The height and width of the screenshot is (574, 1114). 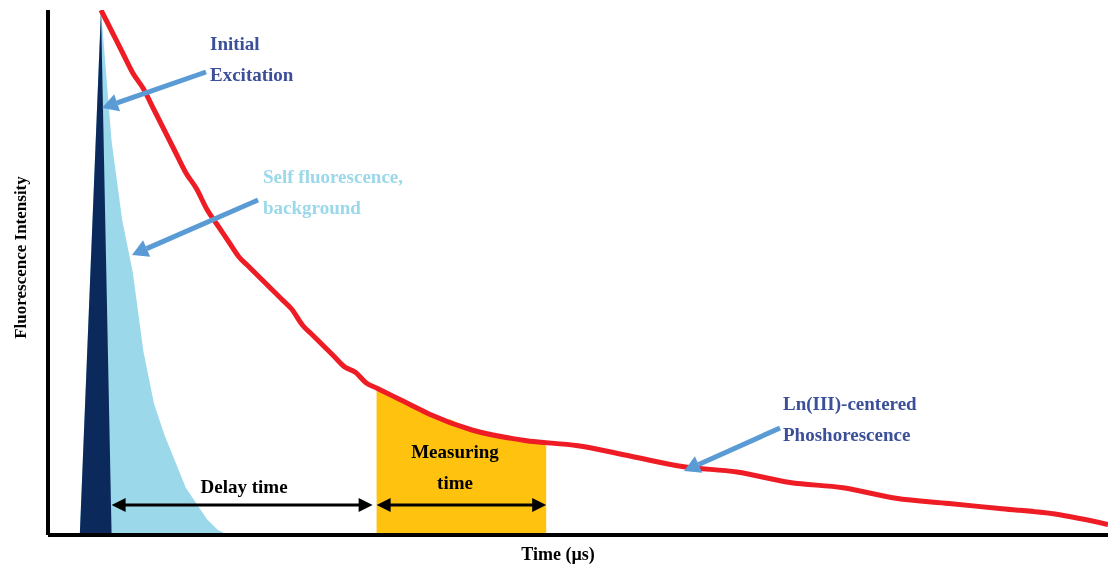 I want to click on series-label: Ln(III)-centered Phoshorescence, so click(x=850, y=419).